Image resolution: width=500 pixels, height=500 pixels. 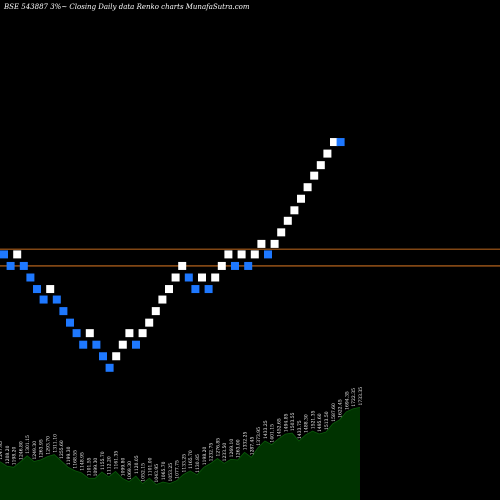 What do you see at coordinates (49, 445) in the screenshot?
I see `area-value-label: 1293.70` at bounding box center [49, 445].